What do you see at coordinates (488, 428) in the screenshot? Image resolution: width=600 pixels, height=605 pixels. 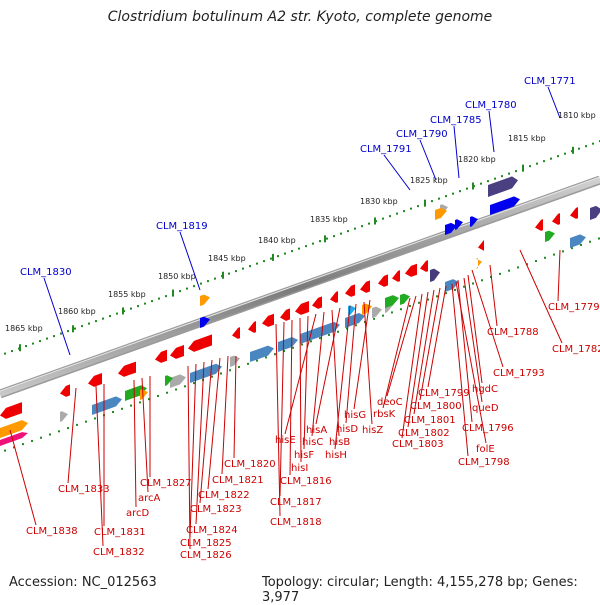 I see `gene-label-bottom: CLM_1796` at bounding box center [488, 428].